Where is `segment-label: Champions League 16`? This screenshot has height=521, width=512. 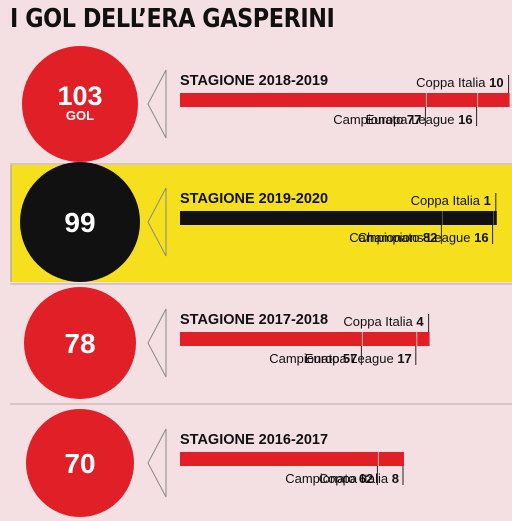
segment-label: Champions League 16 is located at coordinates (423, 237).